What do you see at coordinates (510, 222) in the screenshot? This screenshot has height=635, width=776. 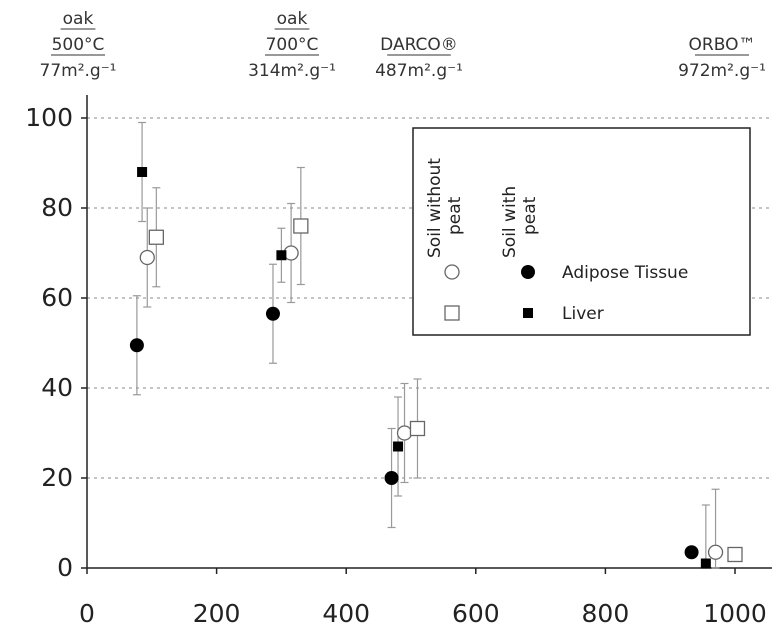 I see `legend-column-header: Soil with` at bounding box center [510, 222].